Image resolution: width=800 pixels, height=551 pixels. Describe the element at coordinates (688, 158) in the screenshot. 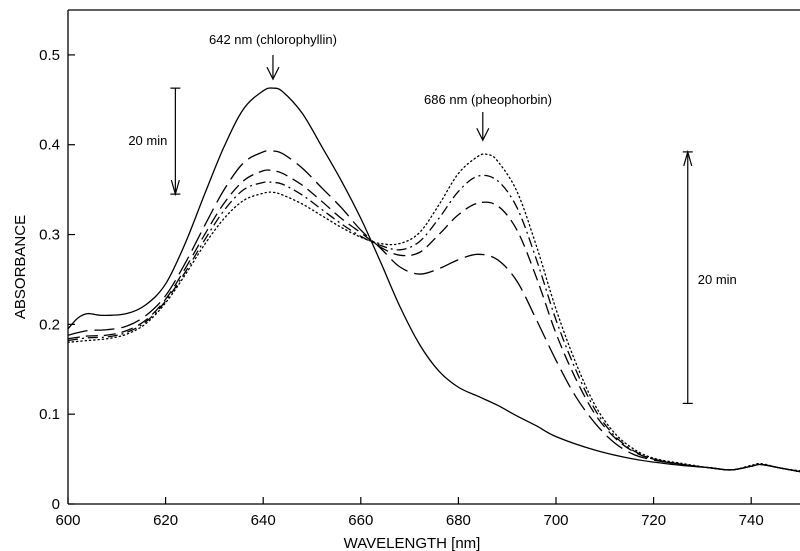

I see `time-bar-right-arrow-head` at that location.